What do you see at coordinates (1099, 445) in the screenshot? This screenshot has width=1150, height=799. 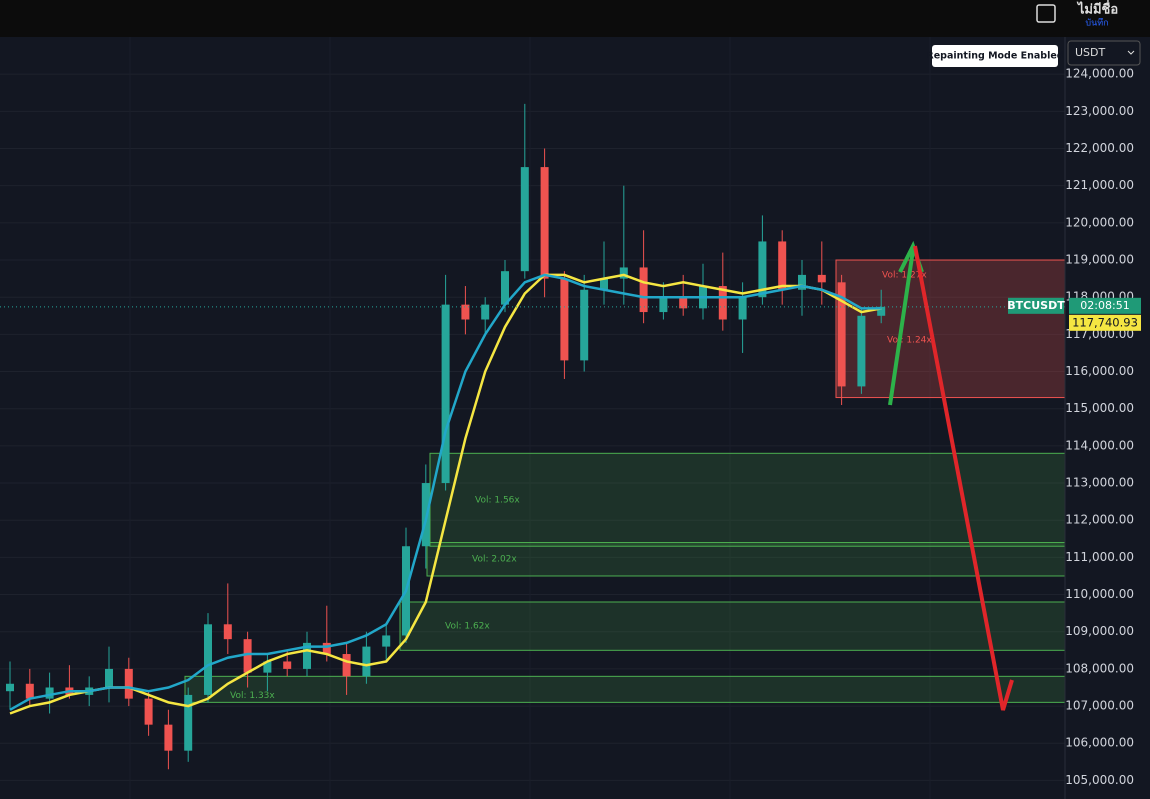 I see `y-tick-label: 114,000.00` at bounding box center [1099, 445].